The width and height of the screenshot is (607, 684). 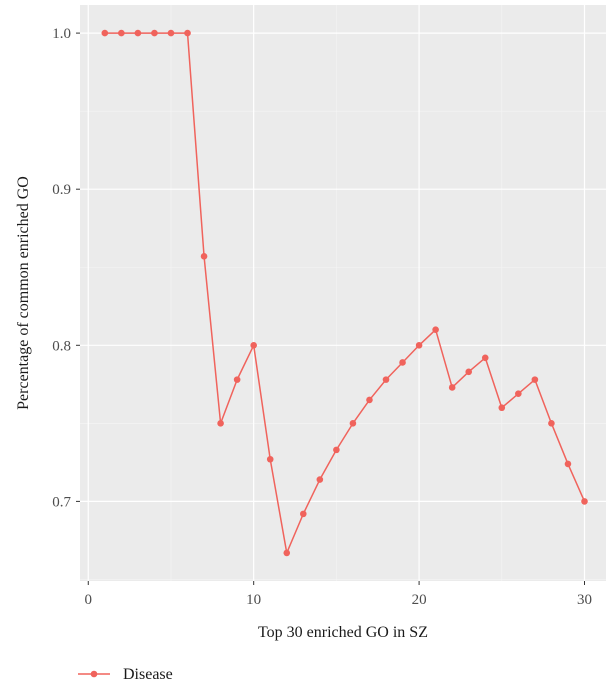 What do you see at coordinates (94, 674) in the screenshot?
I see `legend-point-disease` at bounding box center [94, 674].